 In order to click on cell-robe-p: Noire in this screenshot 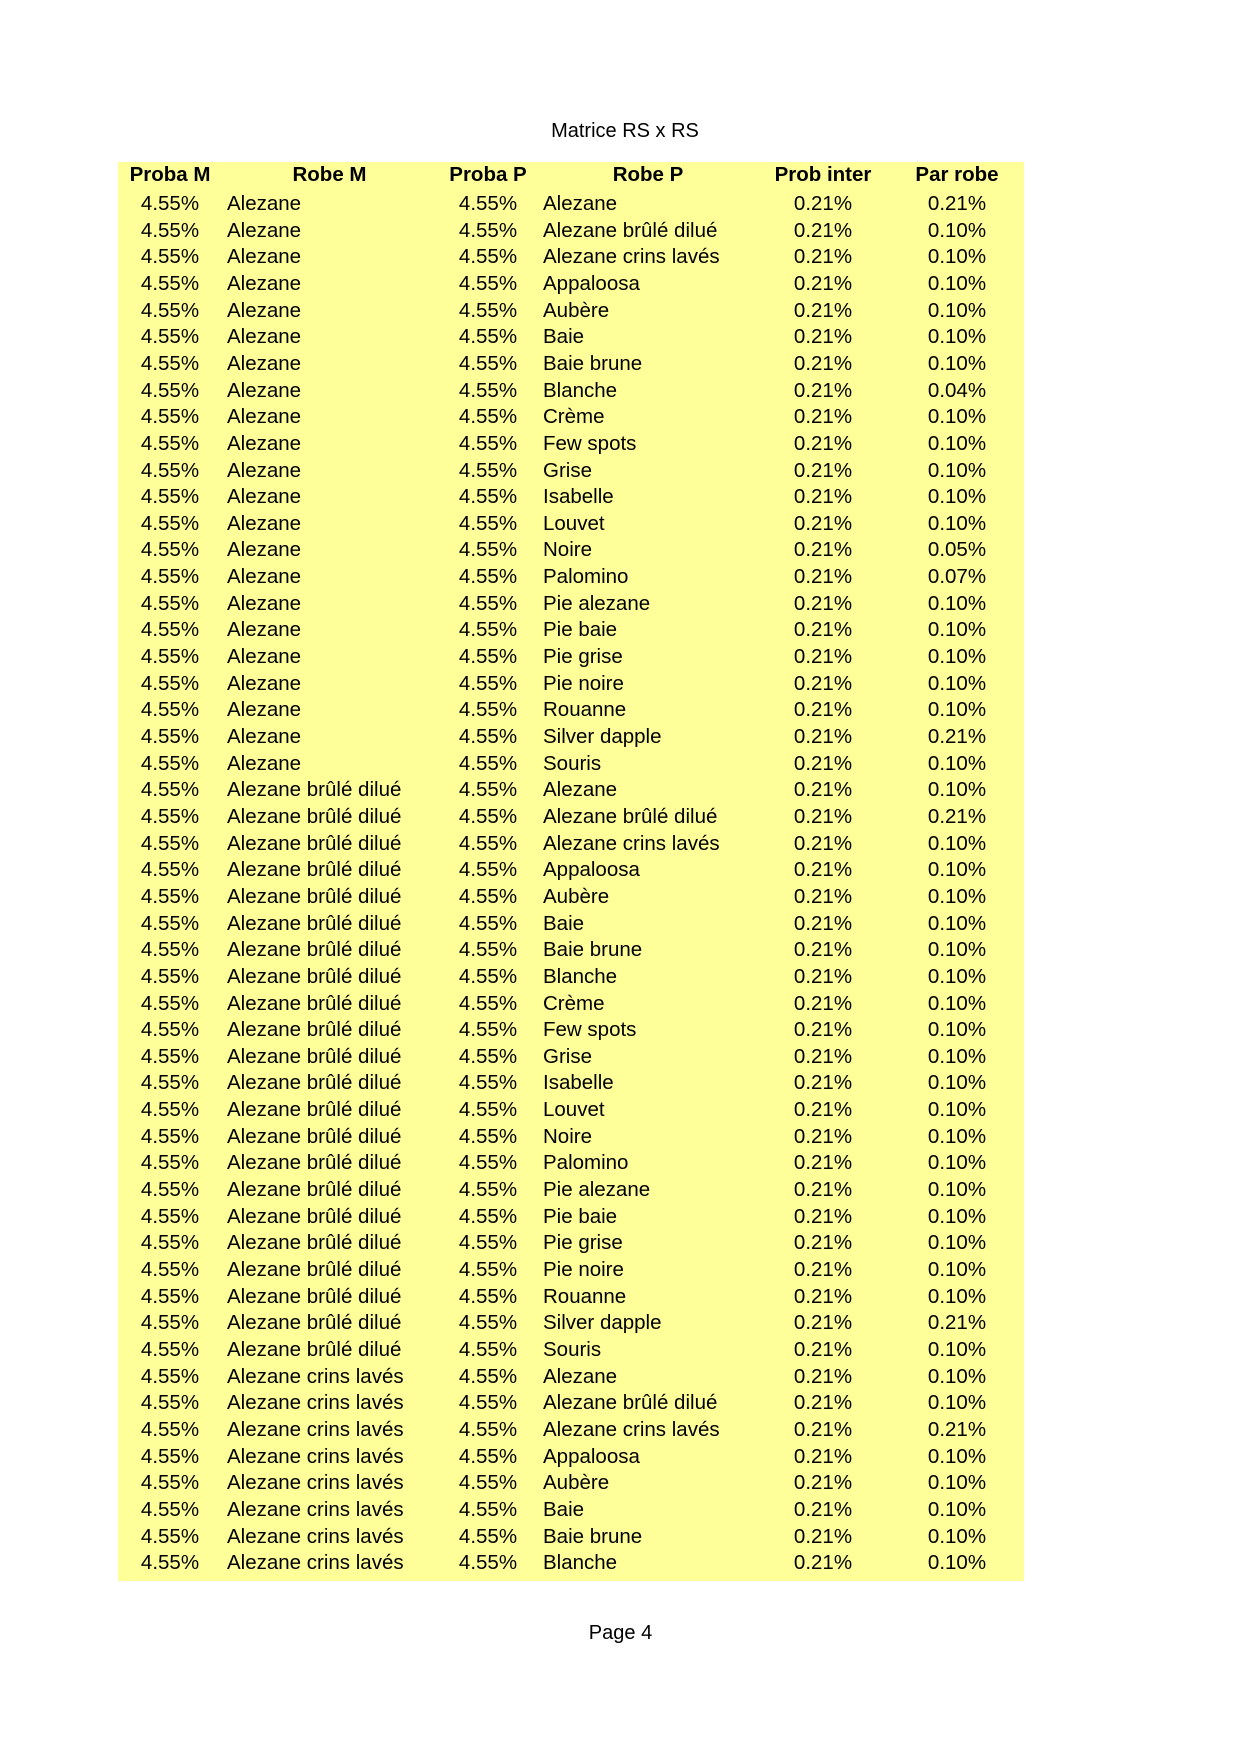, I will do `click(567, 550)`.